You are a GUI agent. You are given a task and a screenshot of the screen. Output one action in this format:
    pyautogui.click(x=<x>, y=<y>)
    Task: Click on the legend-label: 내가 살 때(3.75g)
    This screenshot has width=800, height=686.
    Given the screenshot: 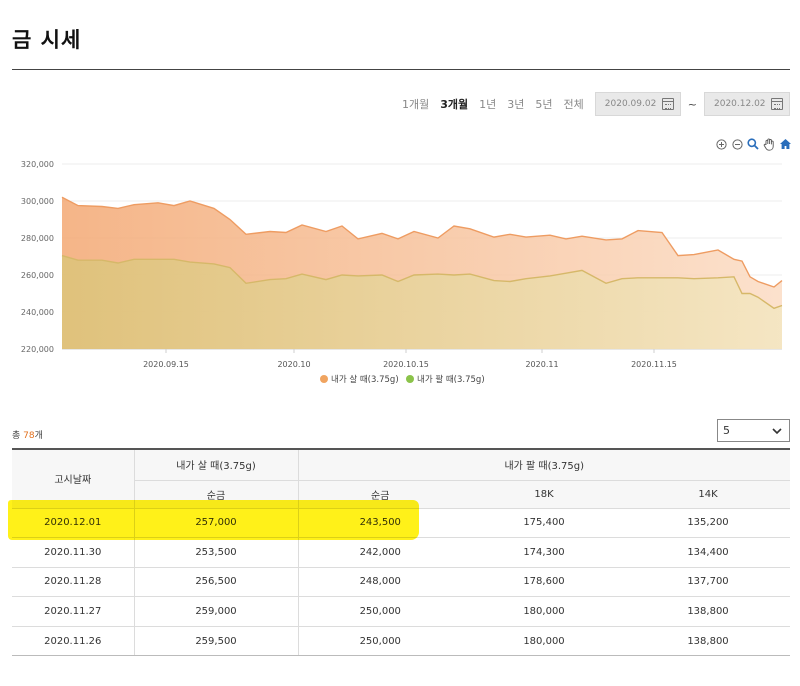 What is the action you would take?
    pyautogui.click(x=365, y=379)
    